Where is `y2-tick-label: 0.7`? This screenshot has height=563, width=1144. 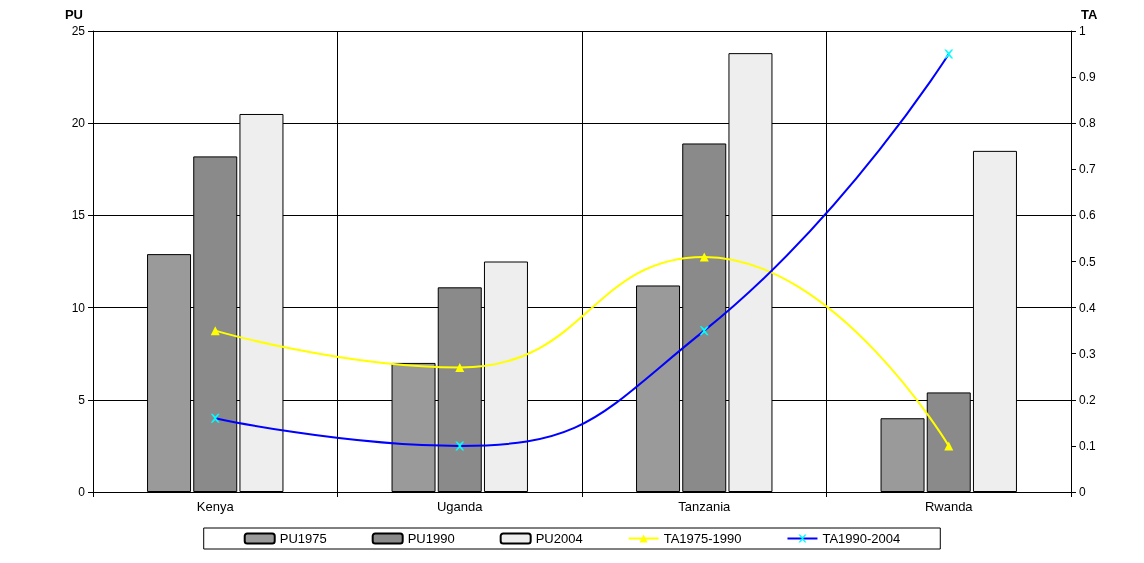
y2-tick-label: 0.7 is located at coordinates (1088, 169).